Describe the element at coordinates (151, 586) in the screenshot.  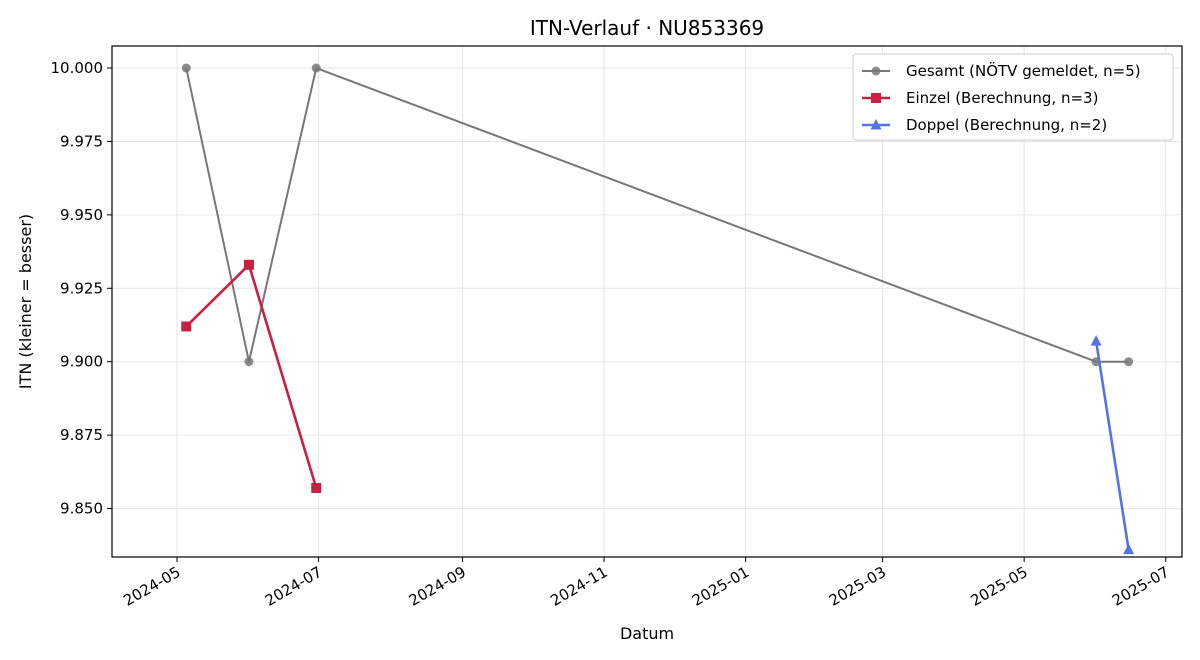
I see `x-tick-label: 2024-05` at that location.